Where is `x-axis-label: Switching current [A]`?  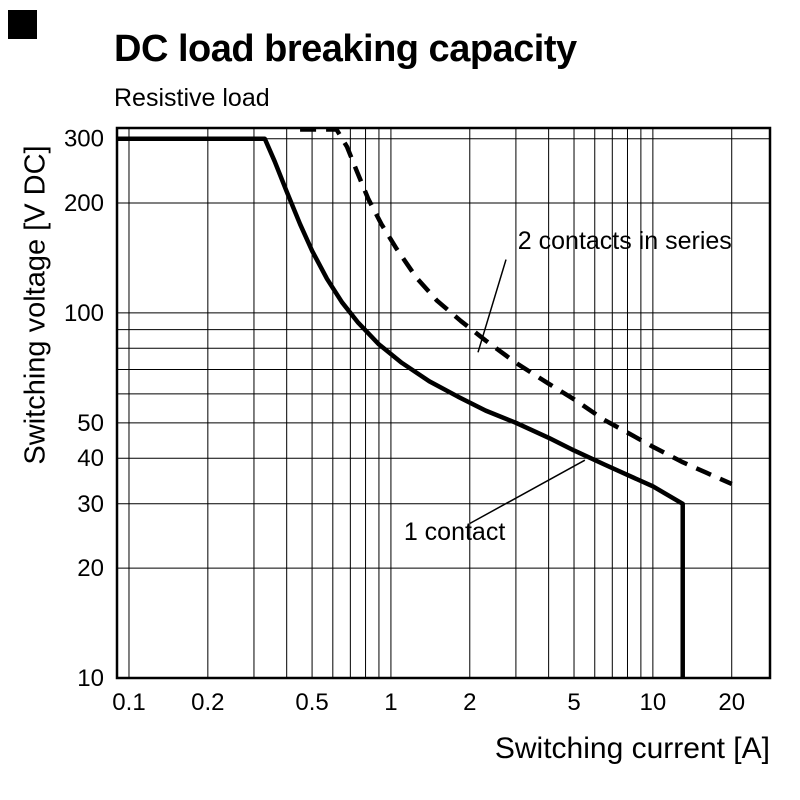
x-axis-label: Switching current [A] is located at coordinates (632, 748).